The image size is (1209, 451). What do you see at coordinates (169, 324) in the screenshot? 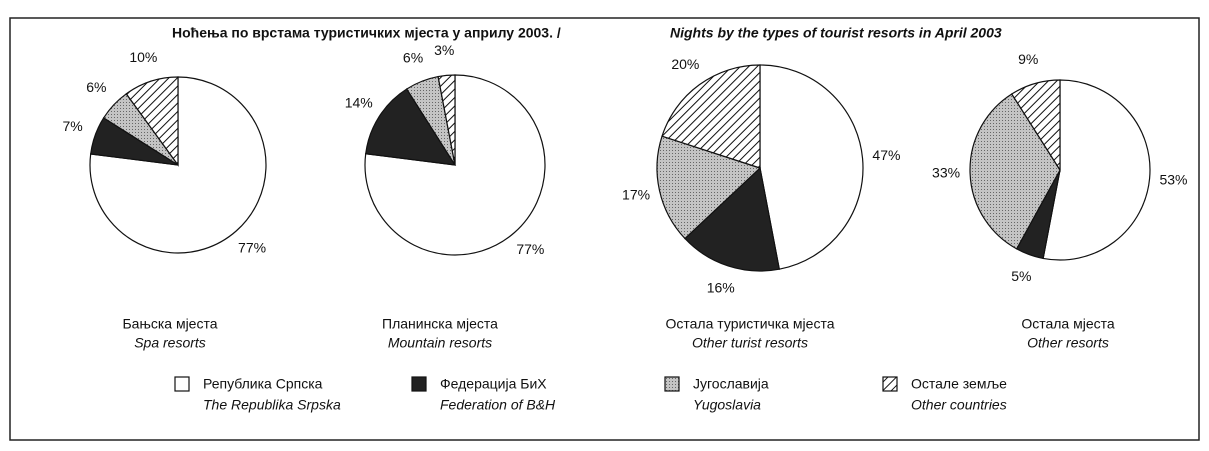
I see `pie-title: Бањска мјеста` at bounding box center [169, 324].